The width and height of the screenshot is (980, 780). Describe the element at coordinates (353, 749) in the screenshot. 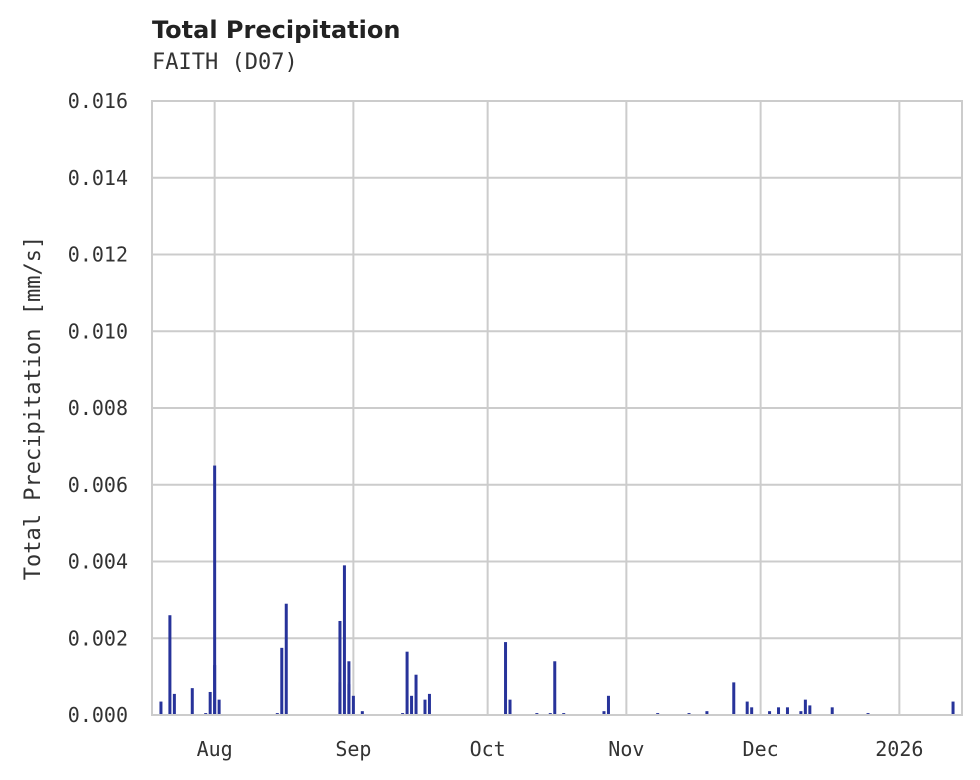

I see `x-tick-label: Sep` at that location.